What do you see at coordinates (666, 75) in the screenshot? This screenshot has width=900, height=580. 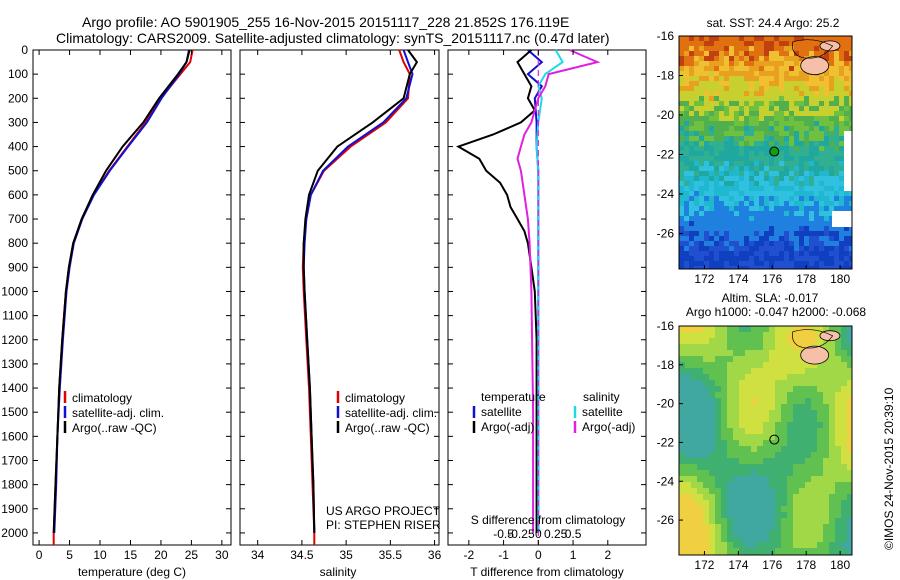 I see `map-y-tick-label: -18` at bounding box center [666, 75].